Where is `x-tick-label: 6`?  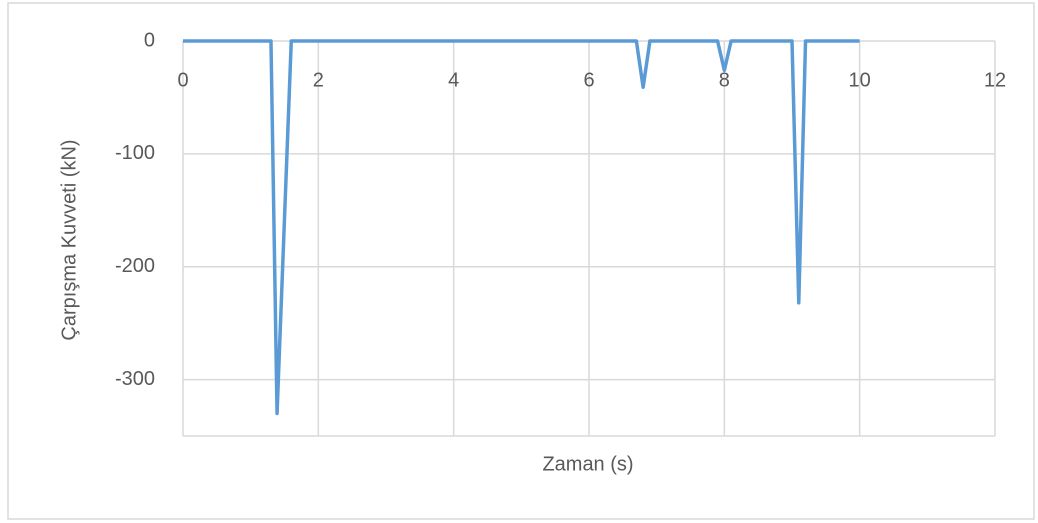
x-tick-label: 6 is located at coordinates (588, 80).